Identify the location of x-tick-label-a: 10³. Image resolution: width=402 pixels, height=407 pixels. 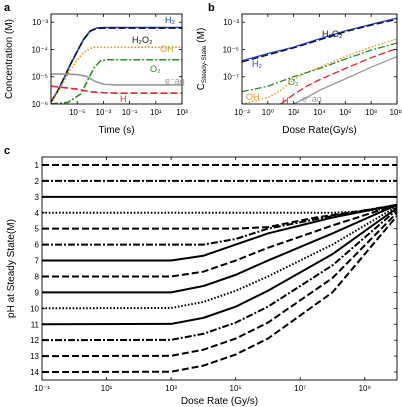
(182, 112).